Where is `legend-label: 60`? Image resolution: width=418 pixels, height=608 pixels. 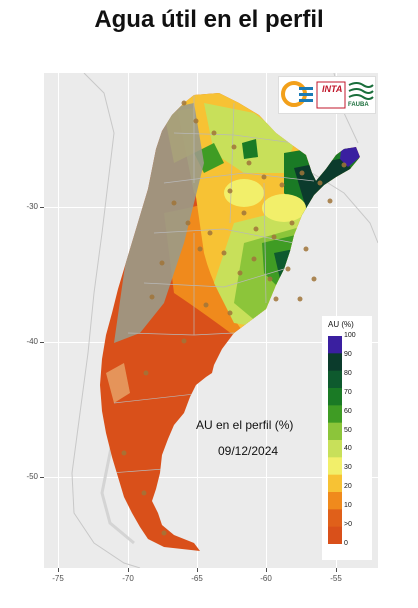
legend-label: 60 is located at coordinates (348, 411).